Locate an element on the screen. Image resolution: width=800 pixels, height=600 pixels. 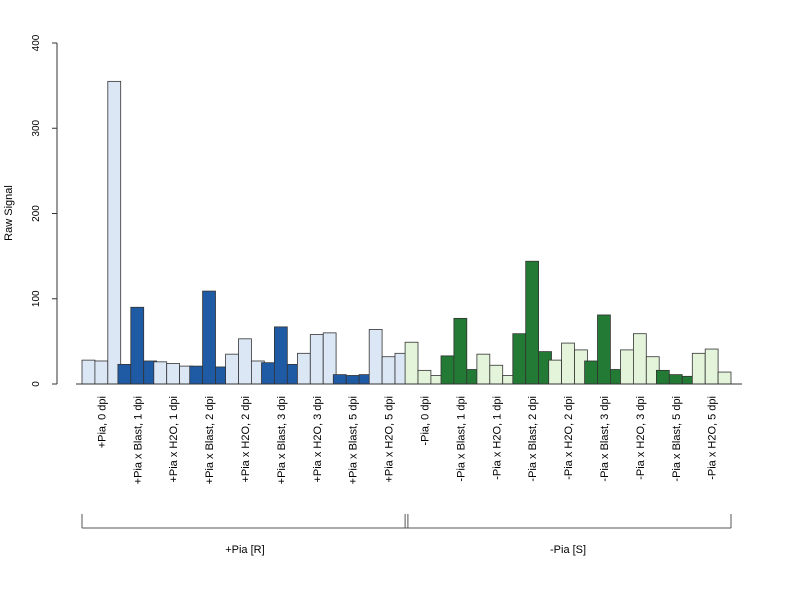
category-label: -Pia x Blast, 1 dpi is located at coordinates (461, 439).